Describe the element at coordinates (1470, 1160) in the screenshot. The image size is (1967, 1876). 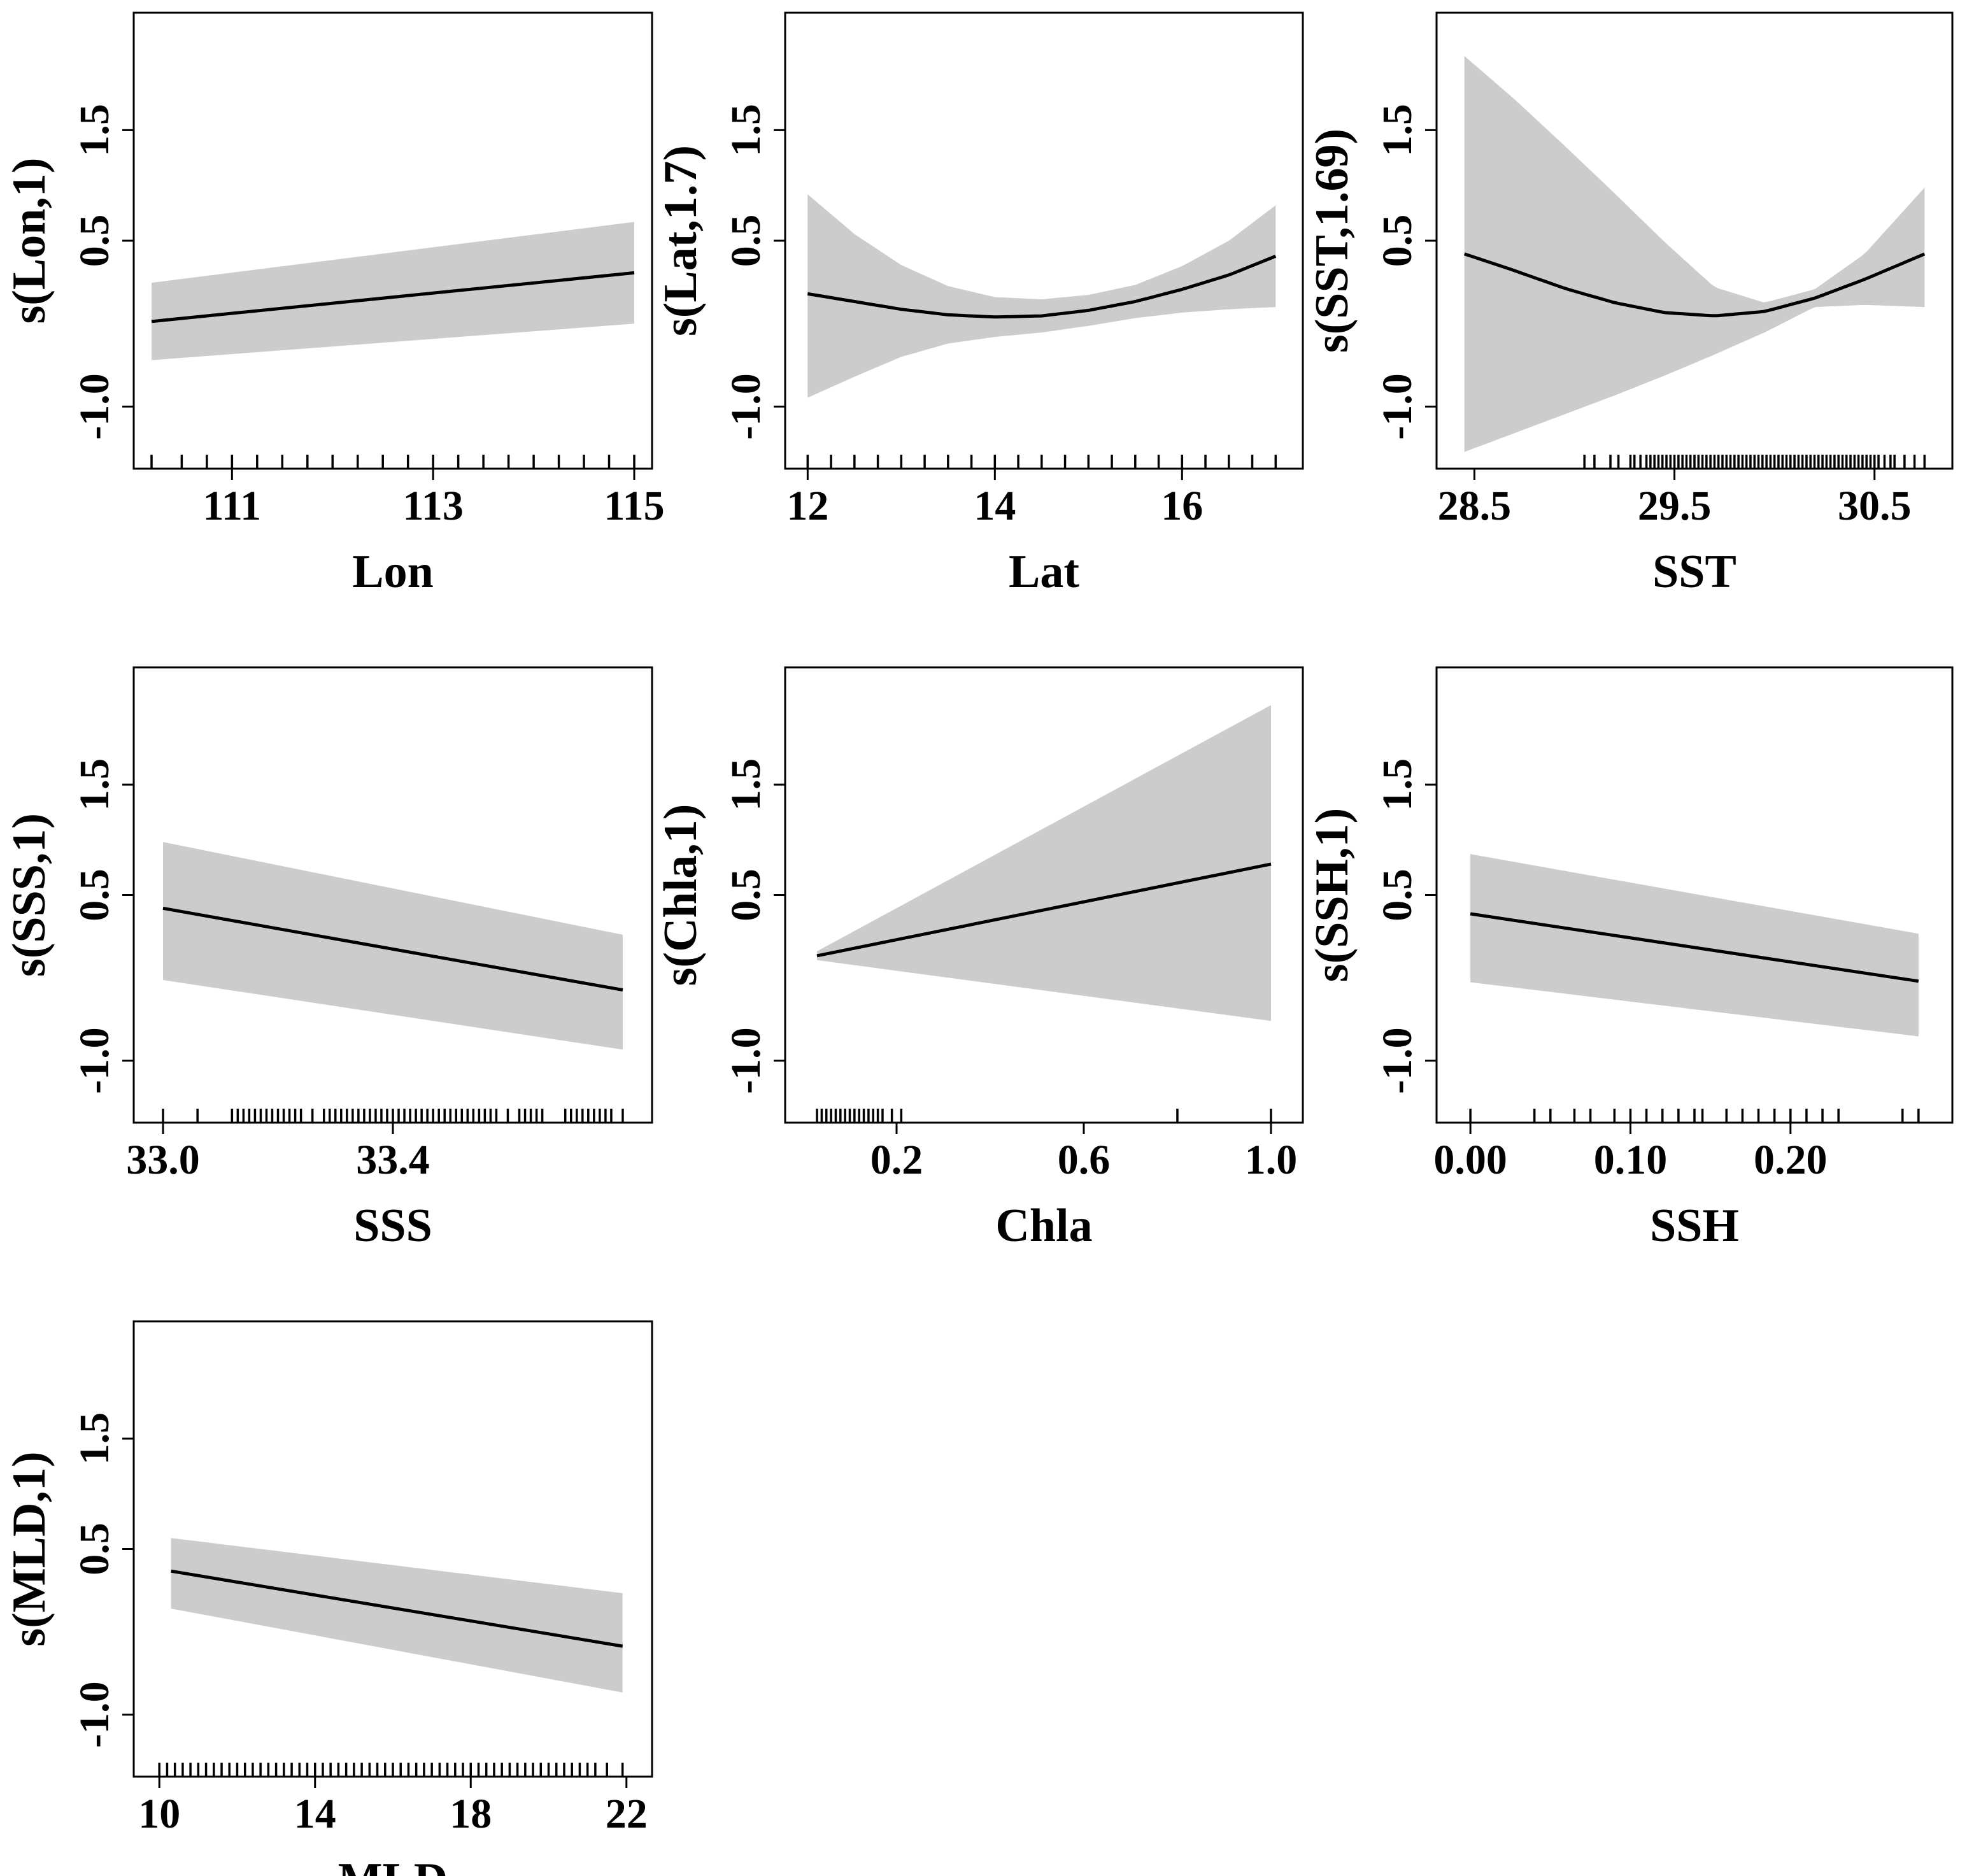
I see `x-tick-label: 0.00` at that location.